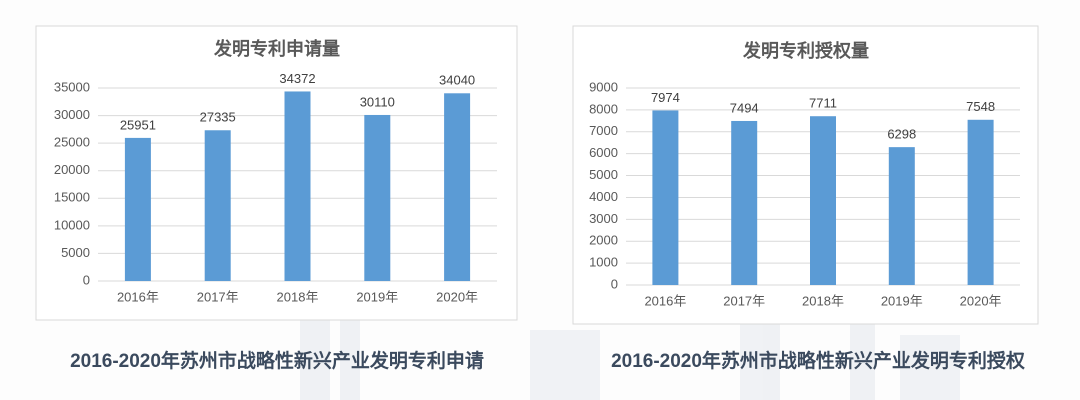  I want to click on data-label: 25951, so click(138, 124).